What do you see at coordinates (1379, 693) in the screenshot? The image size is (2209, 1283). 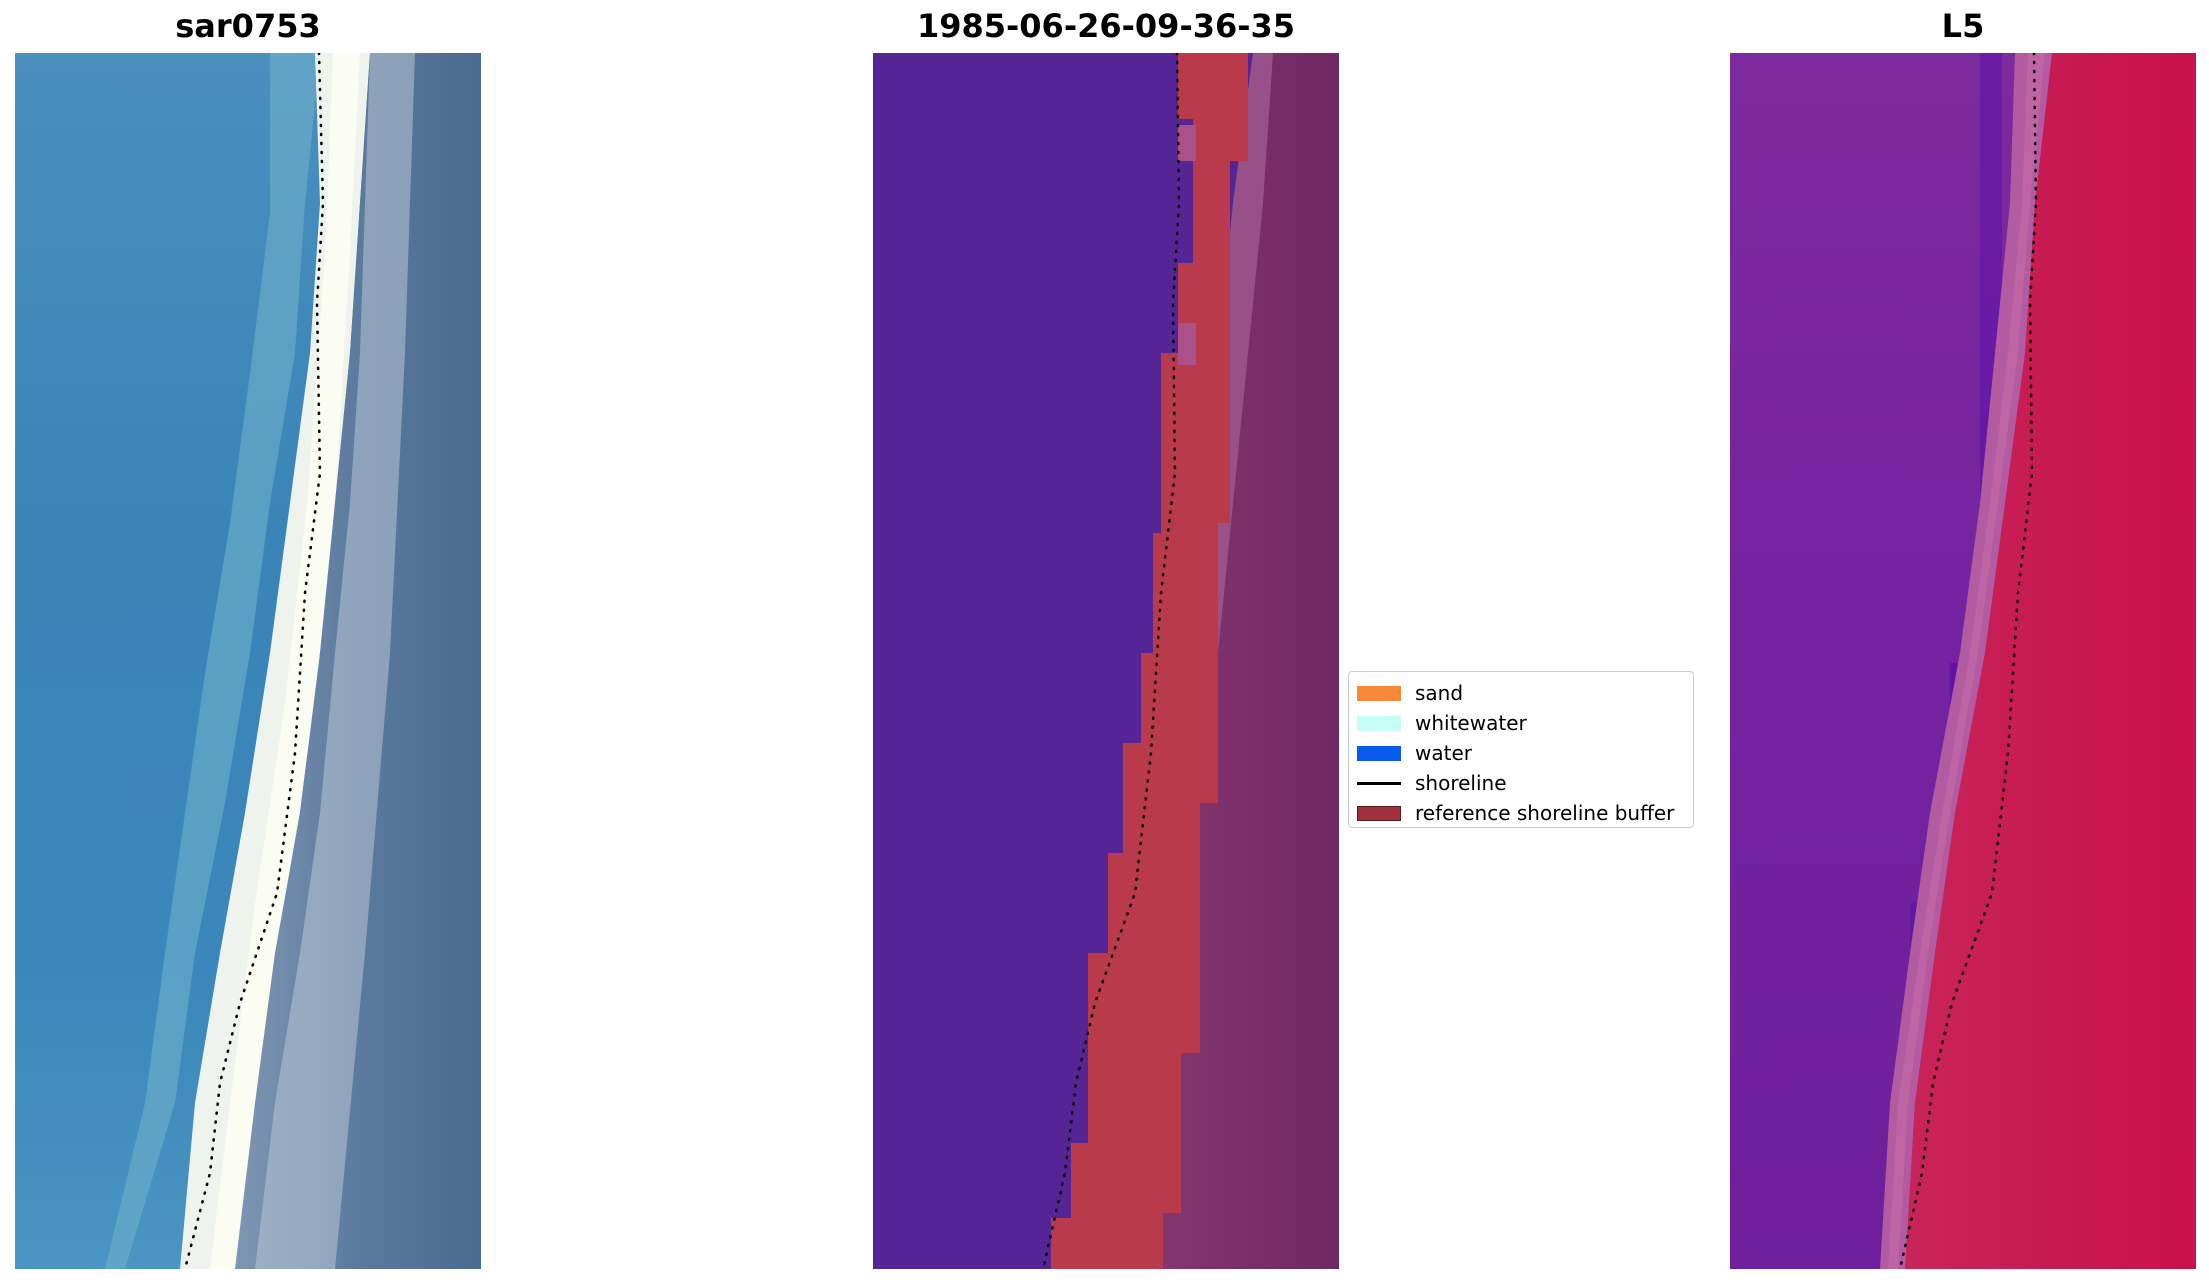 I see `sand-swatch` at bounding box center [1379, 693].